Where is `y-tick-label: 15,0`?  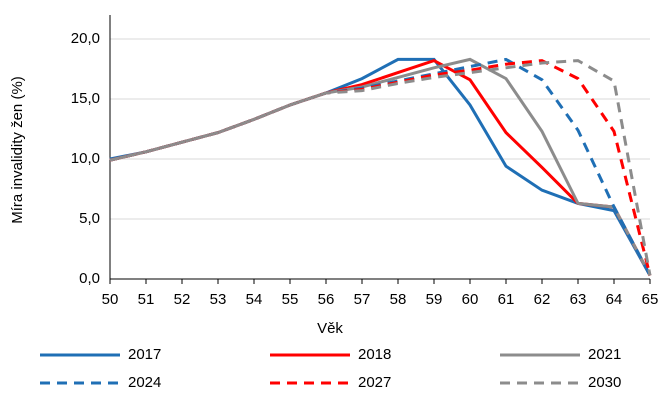 y-tick-label: 15,0 is located at coordinates (85, 98).